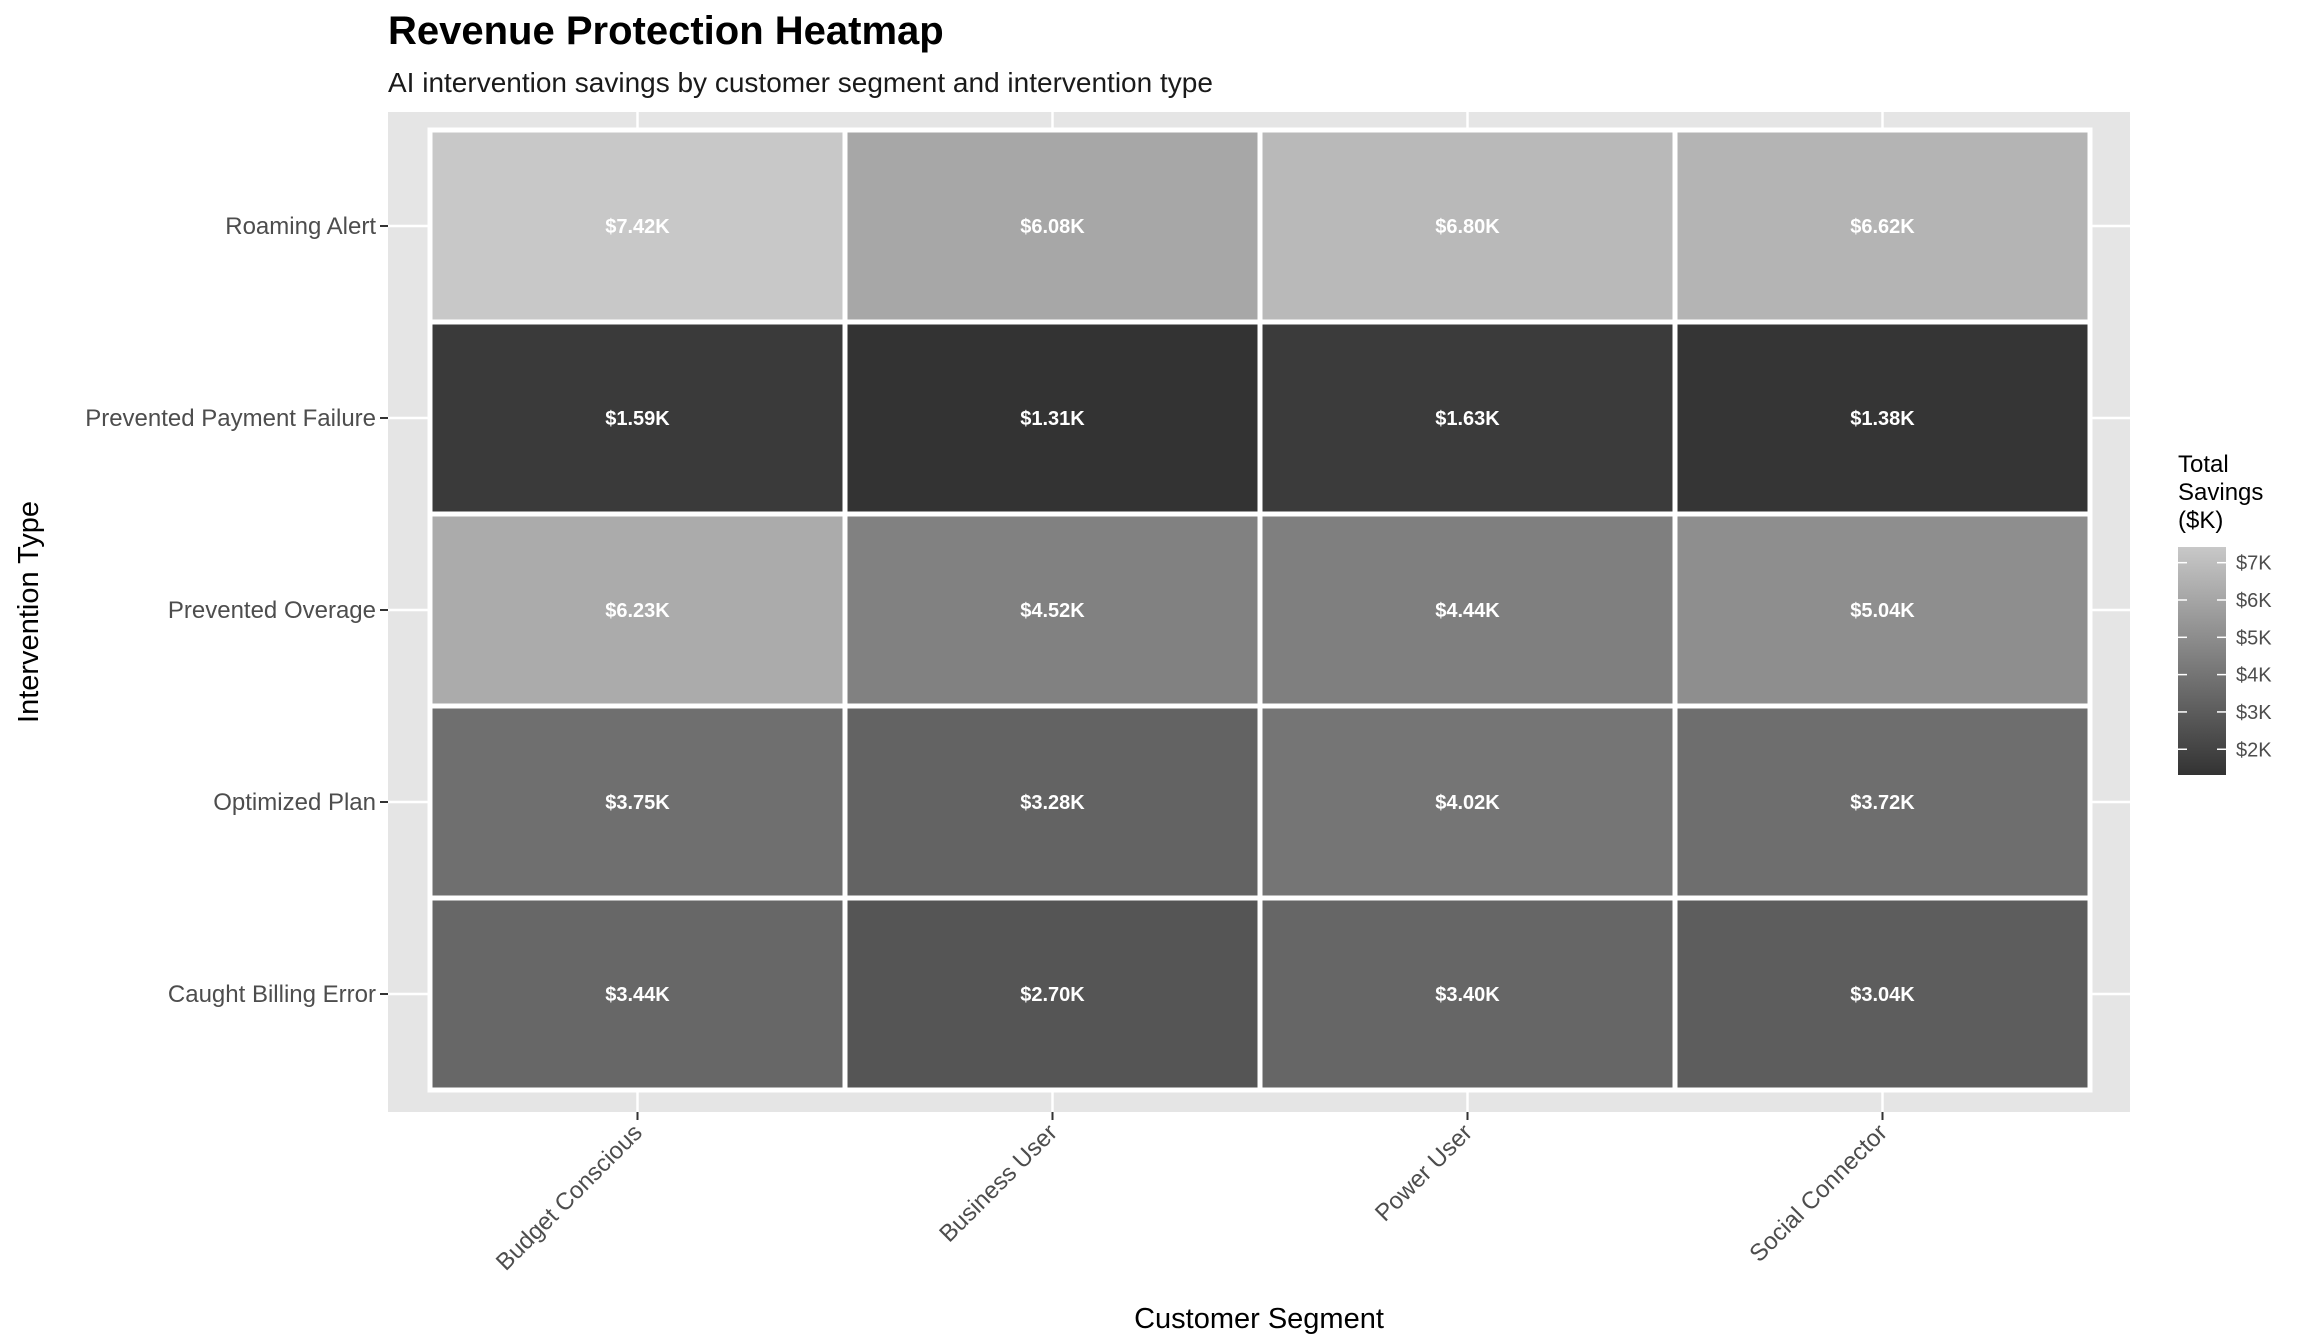 This screenshot has height=1344, width=2304. Describe the element at coordinates (666, 31) in the screenshot. I see `chart-title: Revenue Protection Heatmap` at that location.